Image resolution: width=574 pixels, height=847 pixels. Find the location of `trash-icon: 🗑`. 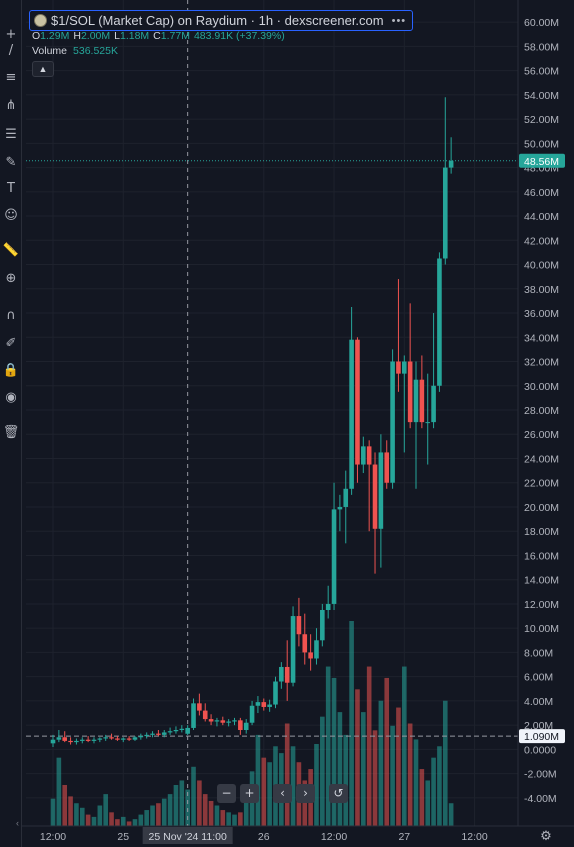

trash-icon: 🗑 is located at coordinates (11, 432).